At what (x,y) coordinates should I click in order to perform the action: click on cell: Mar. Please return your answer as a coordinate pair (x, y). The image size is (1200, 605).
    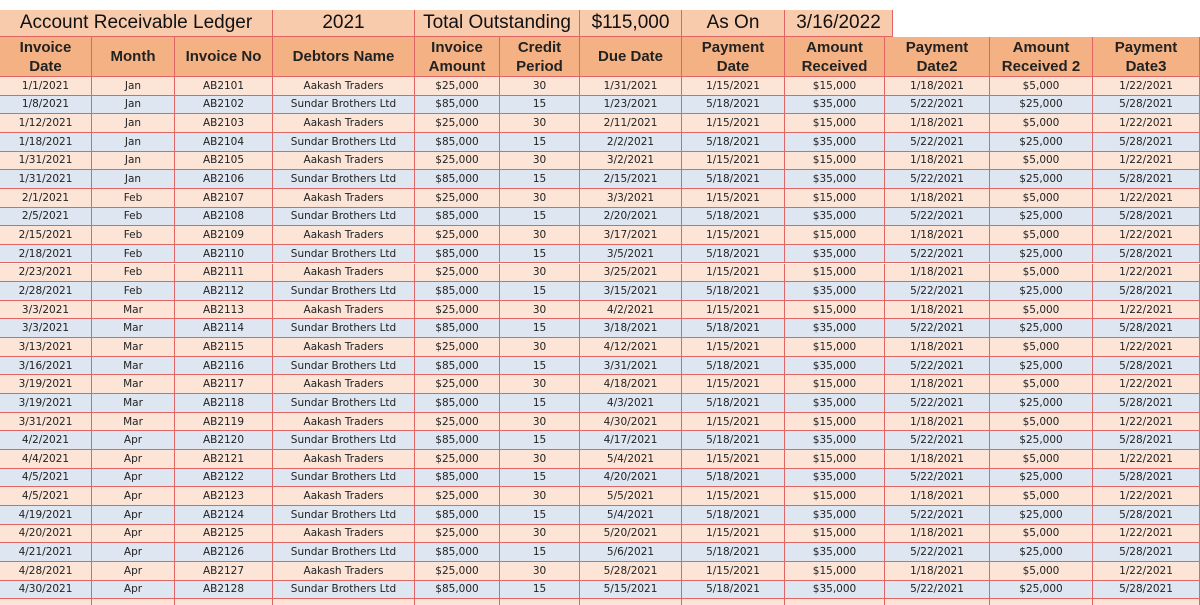
    Looking at the image, I should click on (133, 310).